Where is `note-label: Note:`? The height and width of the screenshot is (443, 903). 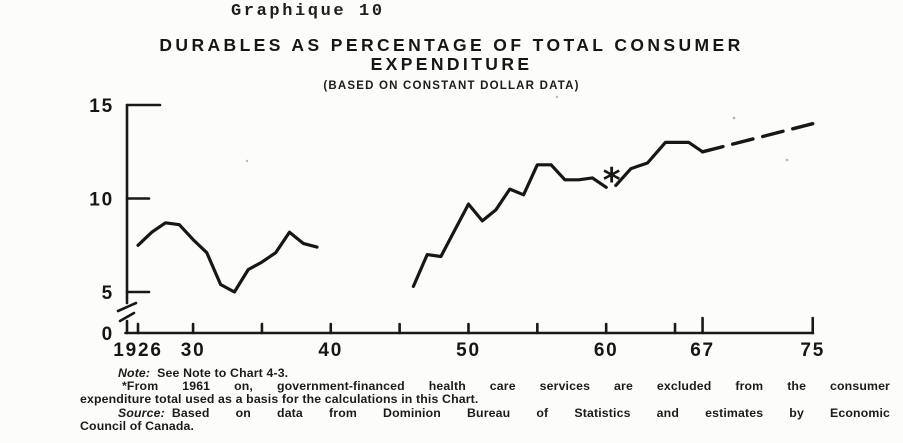
note-label: Note: is located at coordinates (134, 373).